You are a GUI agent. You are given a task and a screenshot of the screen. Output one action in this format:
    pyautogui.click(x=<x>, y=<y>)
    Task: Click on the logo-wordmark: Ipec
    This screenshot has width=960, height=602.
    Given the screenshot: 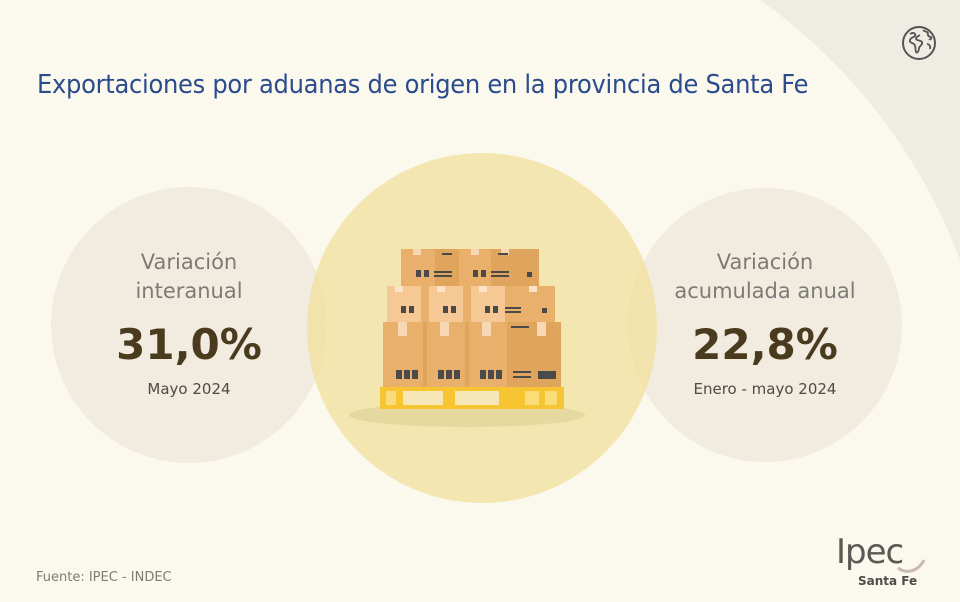 What is the action you would take?
    pyautogui.click(x=870, y=552)
    